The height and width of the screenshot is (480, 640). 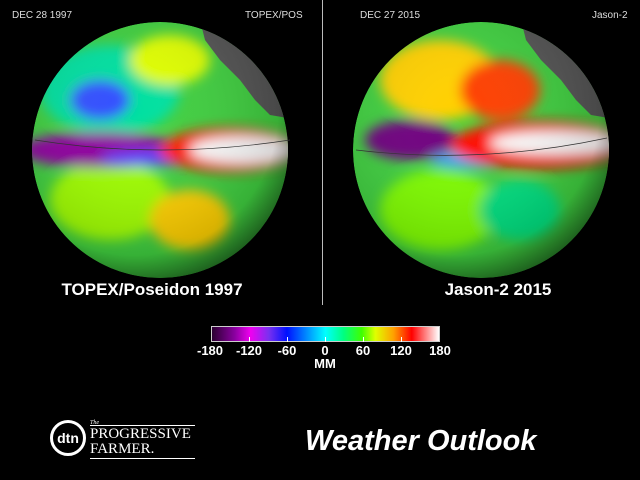 What do you see at coordinates (249, 350) in the screenshot?
I see `colorbar-tick: -120` at bounding box center [249, 350].